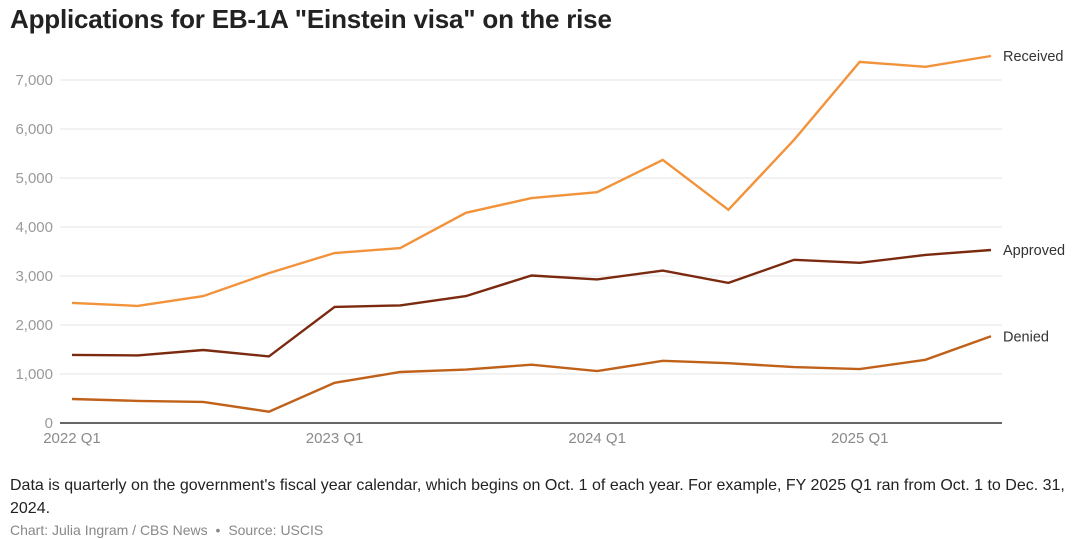 The image size is (1080, 539). What do you see at coordinates (1026, 337) in the screenshot?
I see `series-label-denied: Denied` at bounding box center [1026, 337].